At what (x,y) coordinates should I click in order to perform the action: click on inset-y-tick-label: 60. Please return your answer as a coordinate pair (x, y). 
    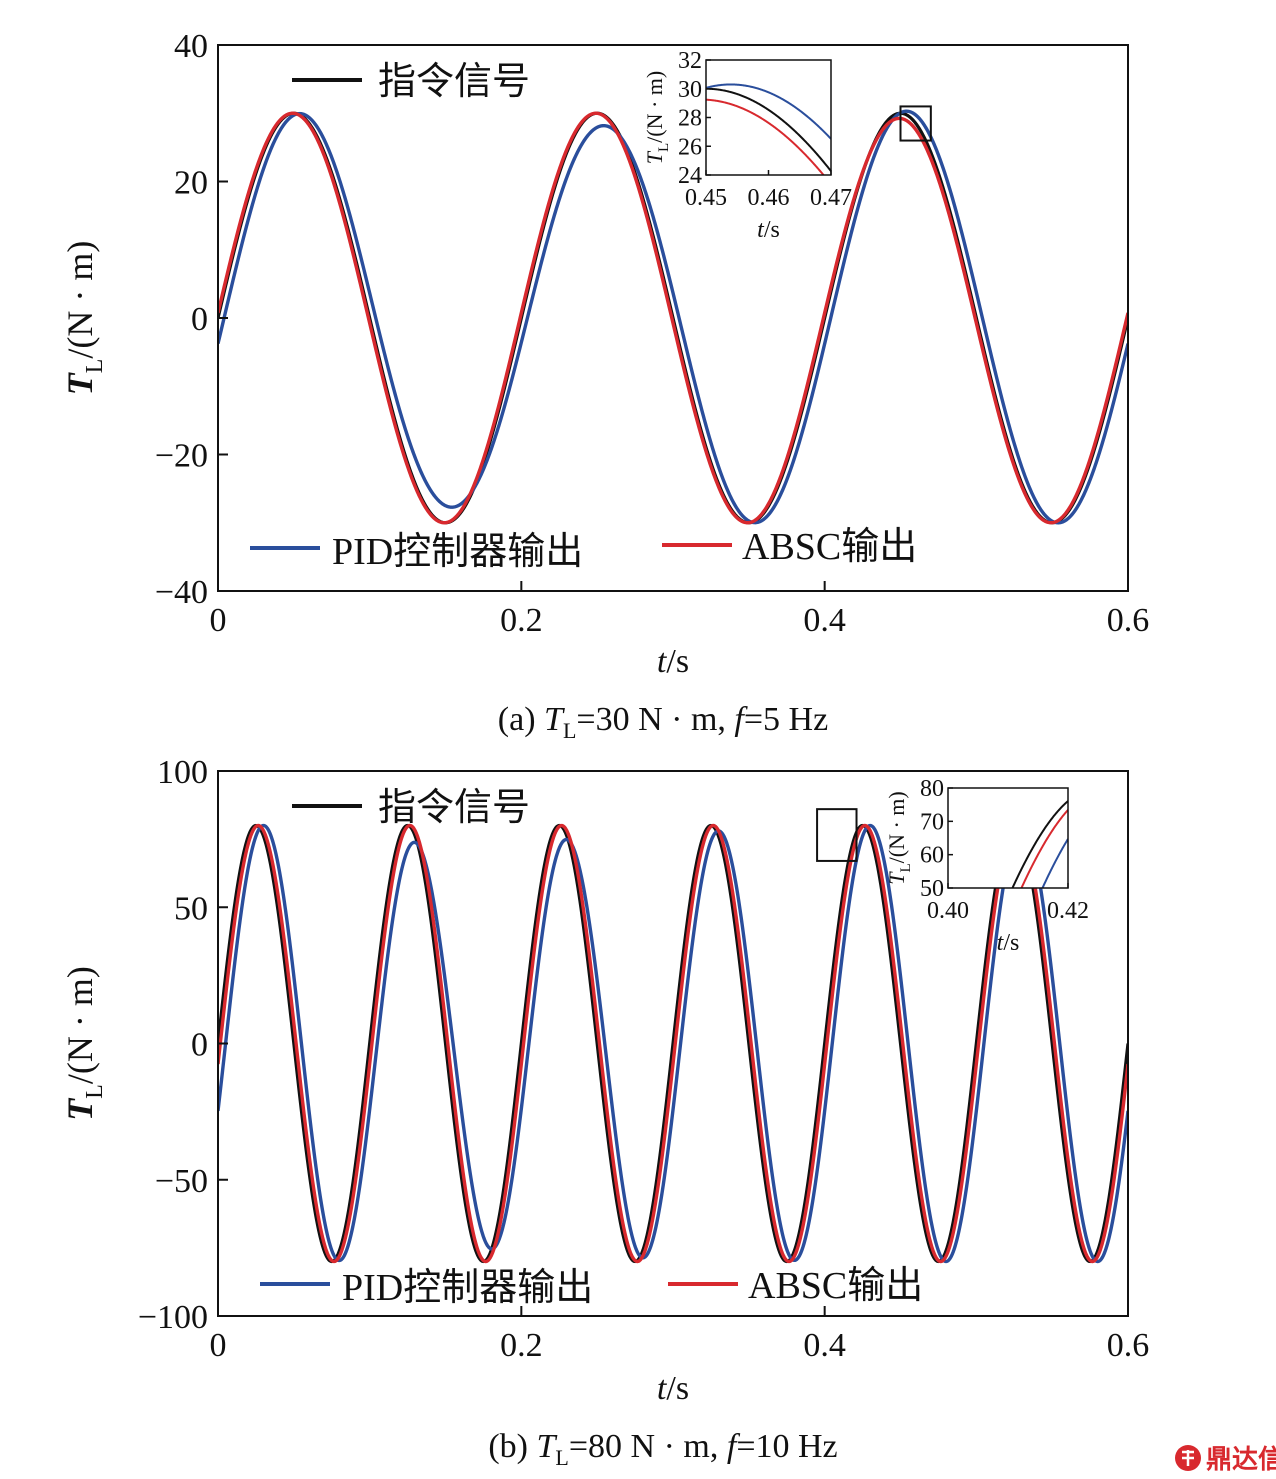
    Looking at the image, I should click on (932, 856).